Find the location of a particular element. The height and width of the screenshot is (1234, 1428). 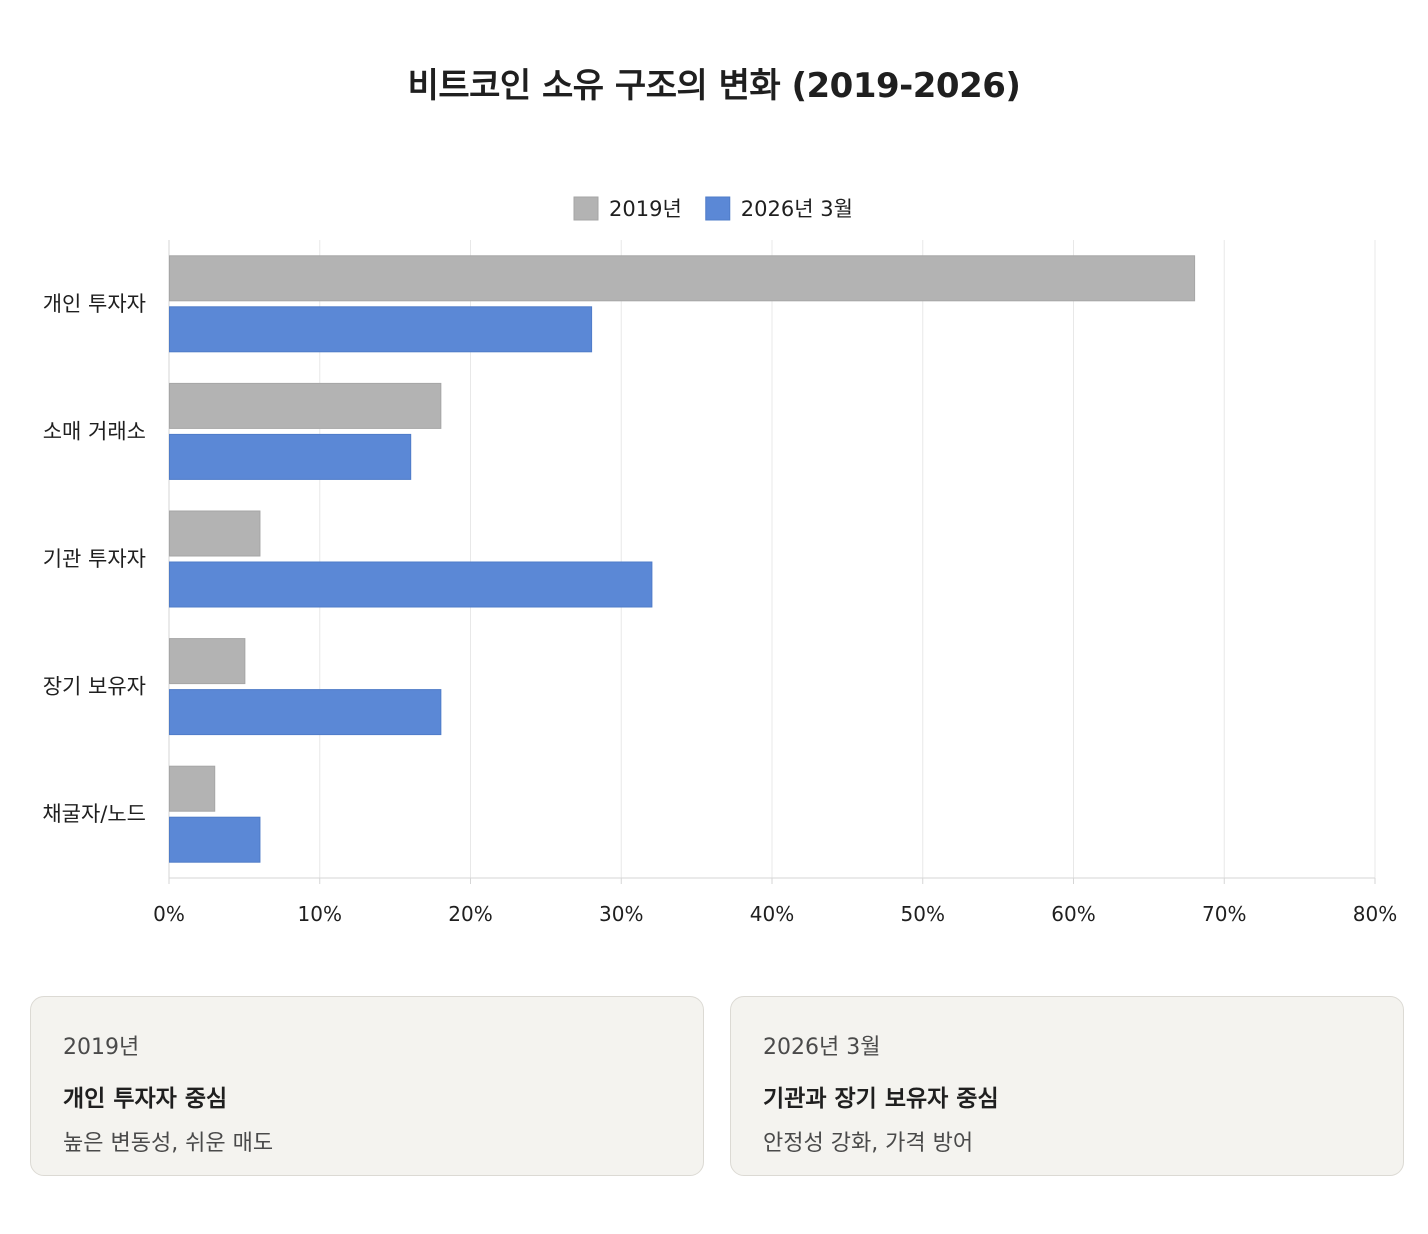

category-label: 채굴자/노드 is located at coordinates (94, 814).